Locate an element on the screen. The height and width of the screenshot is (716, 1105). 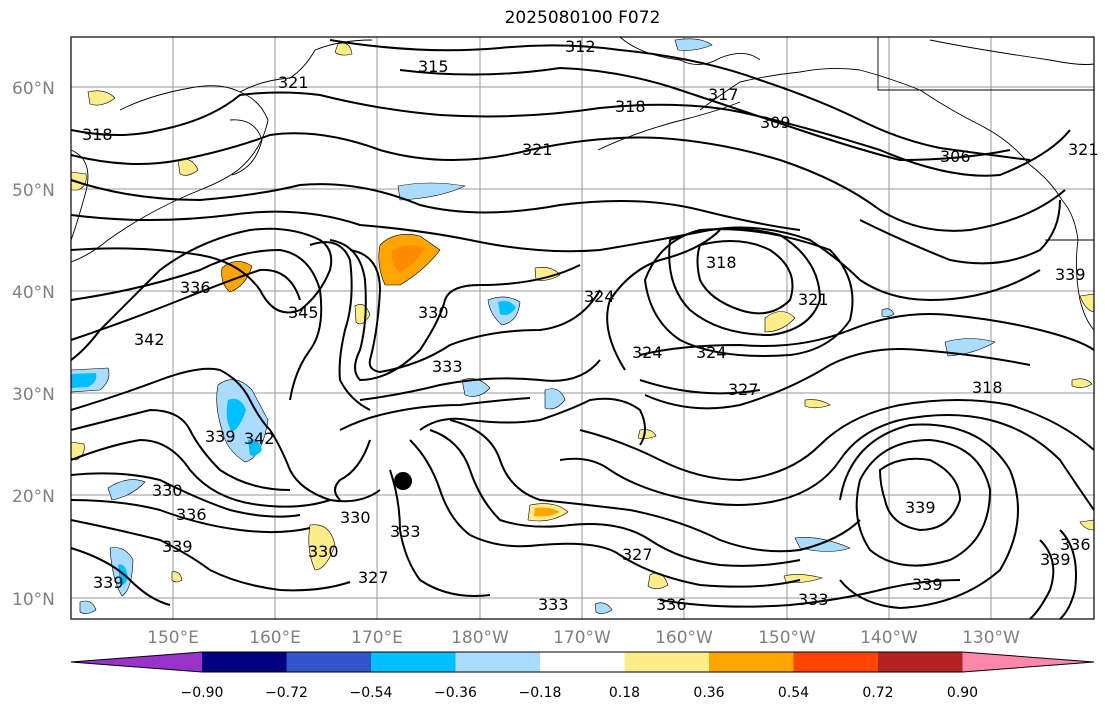
lon-label: 160°W is located at coordinates (684, 638).